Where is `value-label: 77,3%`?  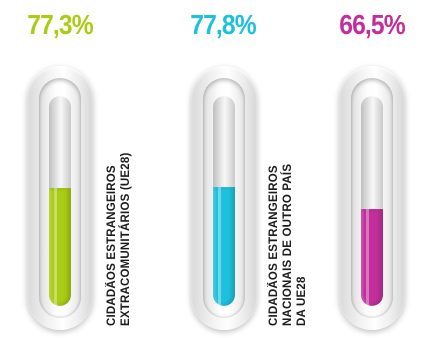
value-label: 77,3% is located at coordinates (60, 24).